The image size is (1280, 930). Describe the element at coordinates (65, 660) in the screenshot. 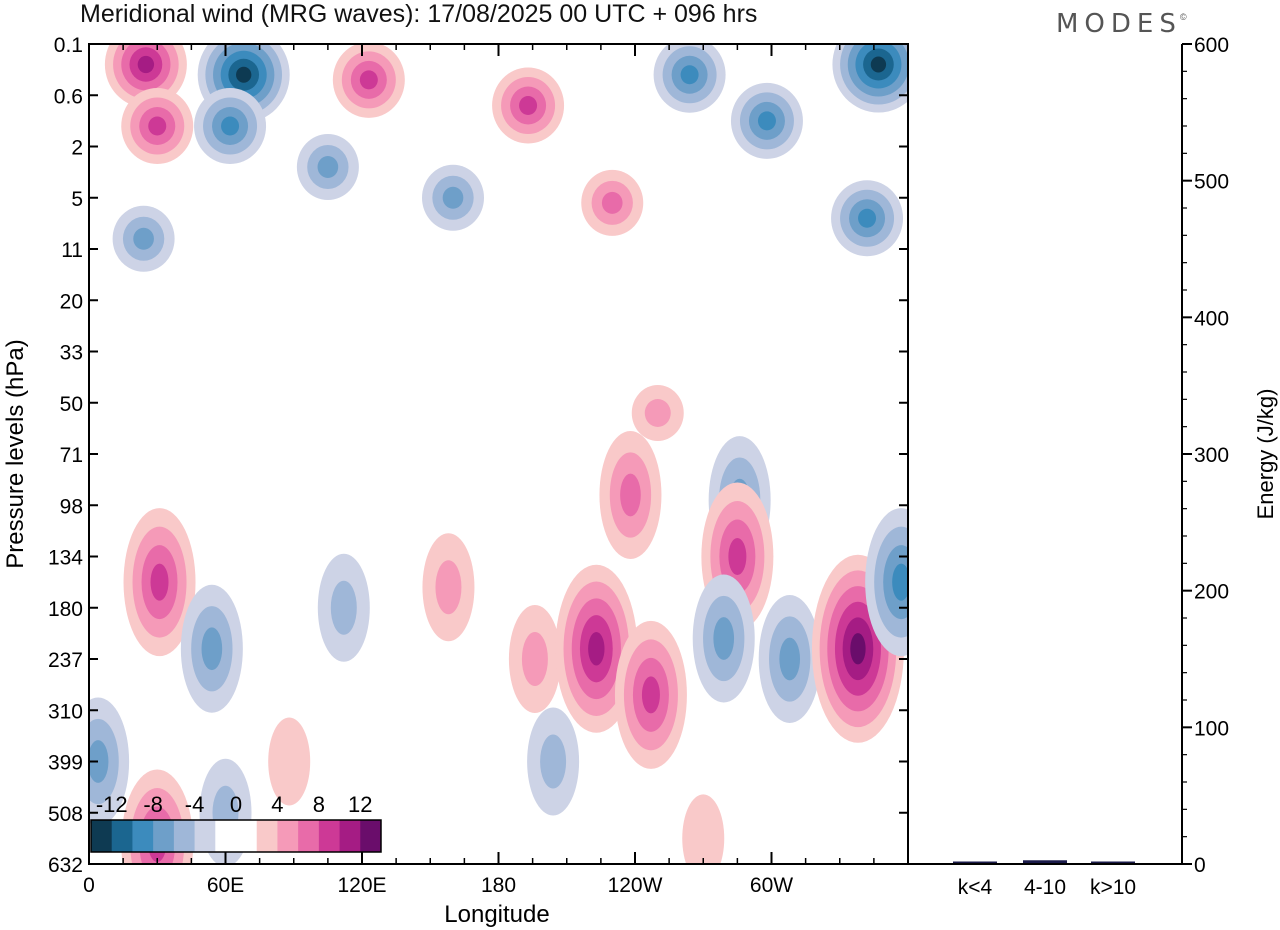

I see `y-tick-label: 237` at that location.